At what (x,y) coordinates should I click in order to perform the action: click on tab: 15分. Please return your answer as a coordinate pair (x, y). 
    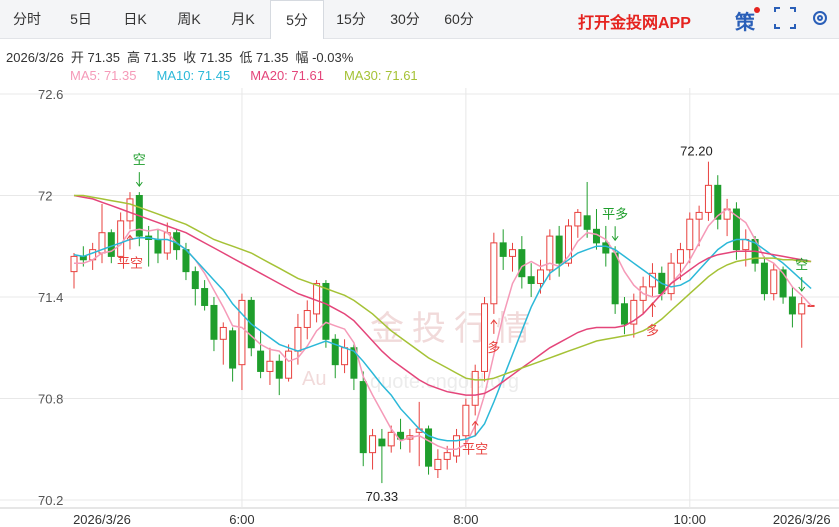
    Looking at the image, I should click on (351, 19).